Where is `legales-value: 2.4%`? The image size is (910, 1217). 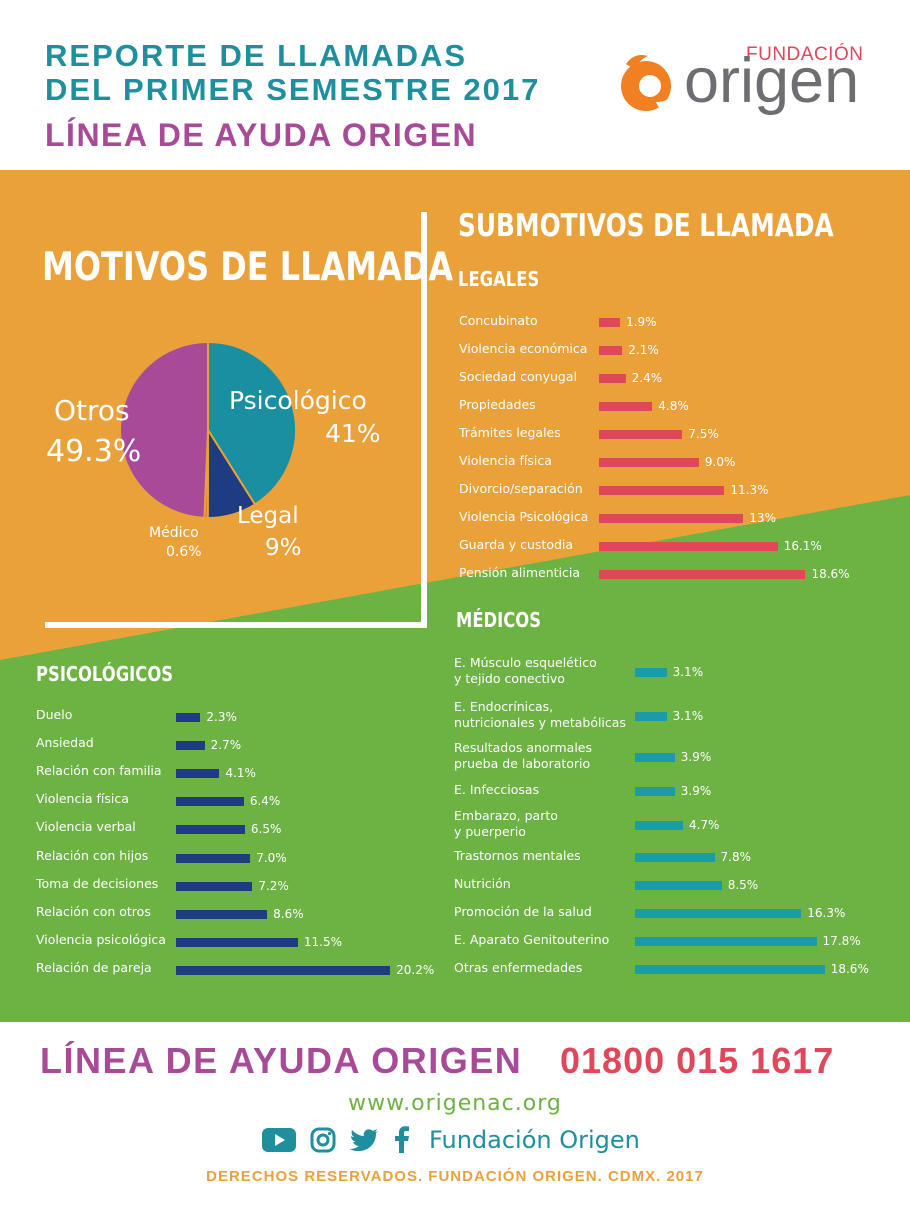
legales-value: 2.4% is located at coordinates (647, 378).